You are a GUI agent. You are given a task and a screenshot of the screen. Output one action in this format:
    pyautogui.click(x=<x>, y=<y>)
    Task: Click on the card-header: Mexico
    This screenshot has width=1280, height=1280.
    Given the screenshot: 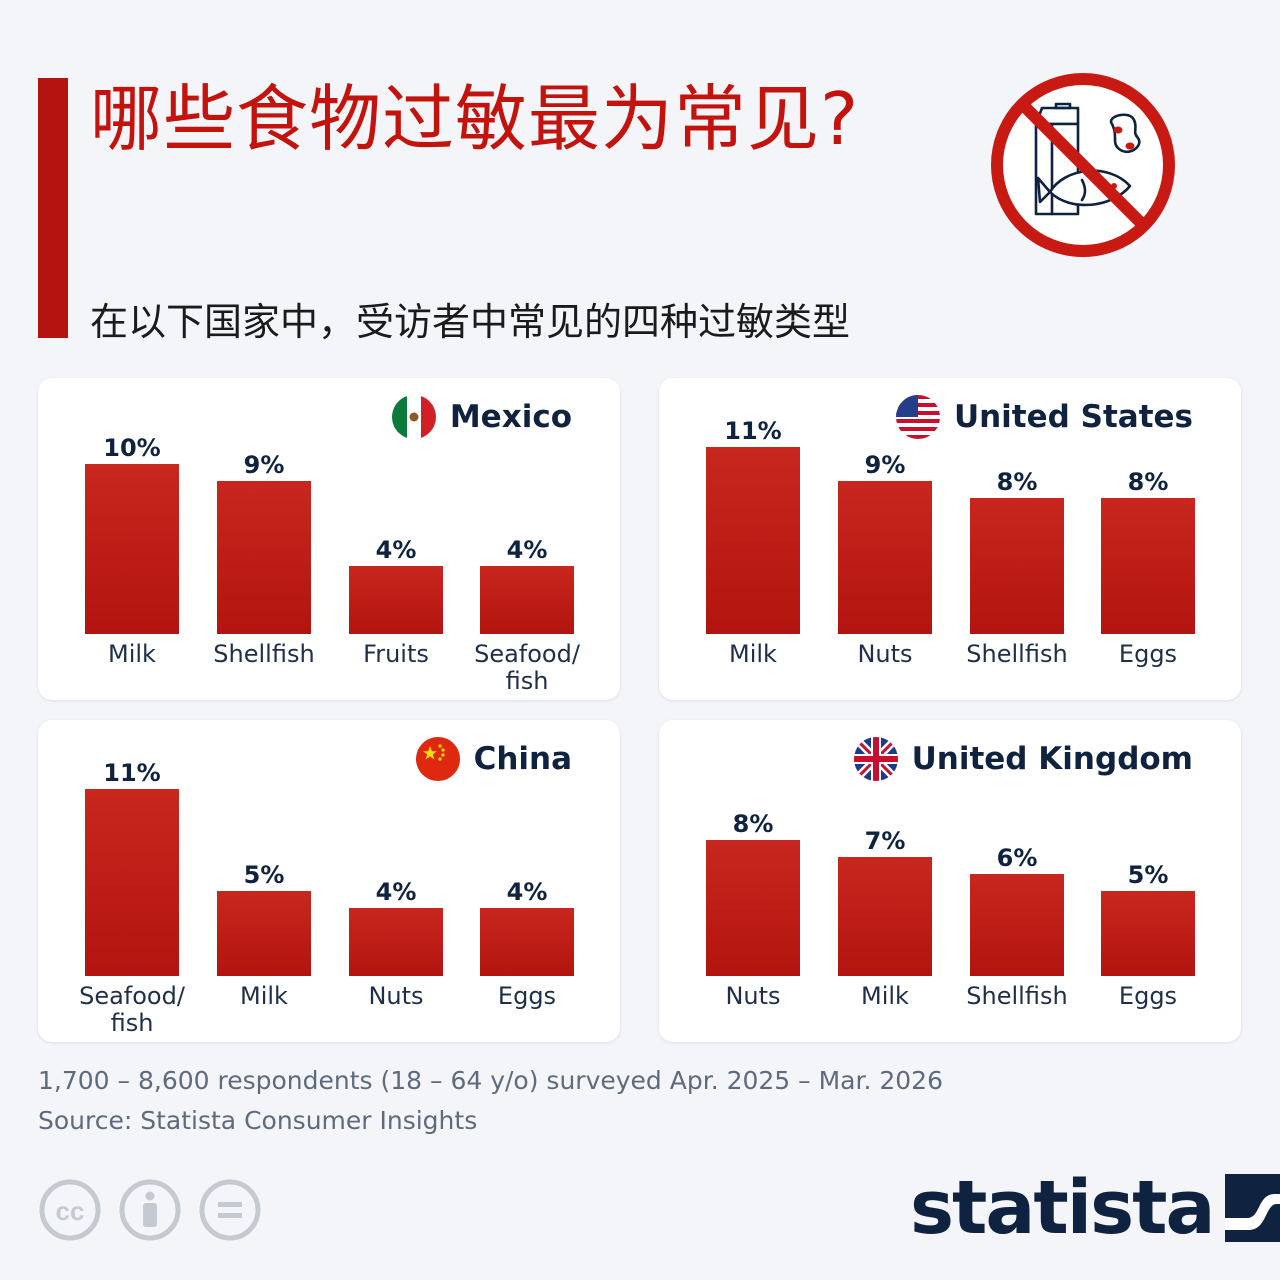 What is the action you would take?
    pyautogui.click(x=481, y=417)
    